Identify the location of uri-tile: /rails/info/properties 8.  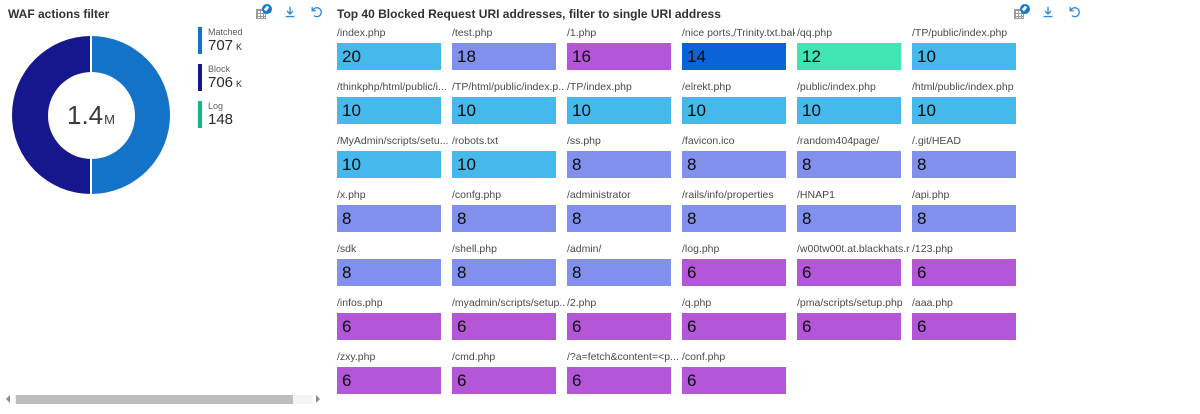
(739, 216).